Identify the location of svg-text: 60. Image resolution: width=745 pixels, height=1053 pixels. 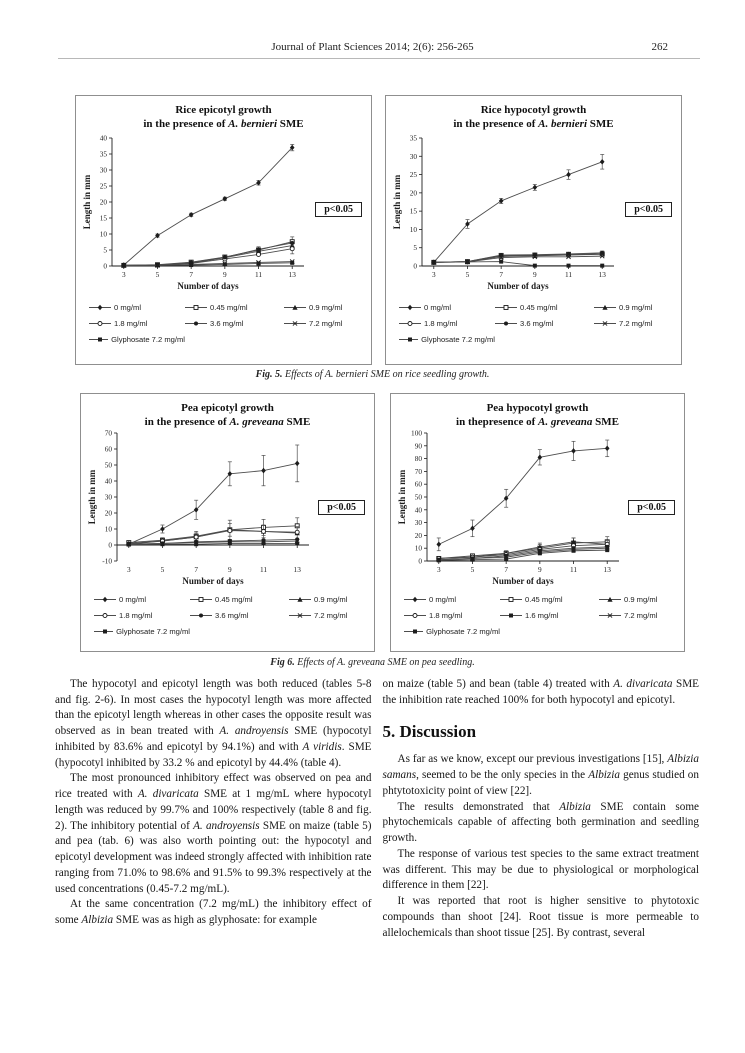
(419, 484).